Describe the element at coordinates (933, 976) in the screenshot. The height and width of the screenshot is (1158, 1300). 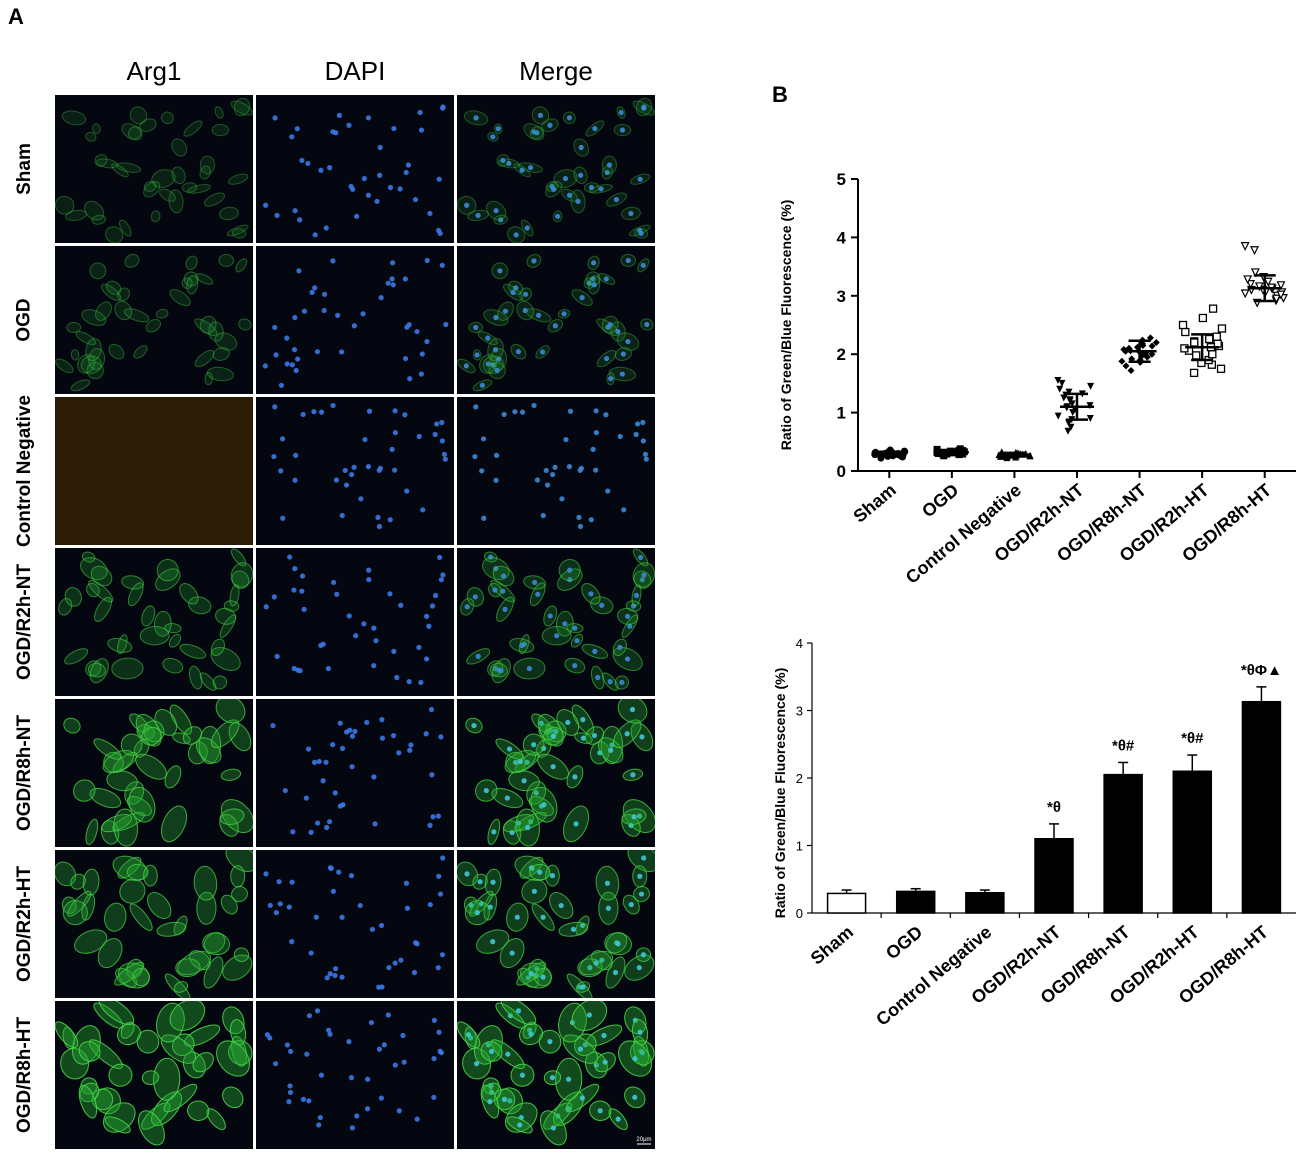
I see `x-tick-label: Control Negative` at that location.